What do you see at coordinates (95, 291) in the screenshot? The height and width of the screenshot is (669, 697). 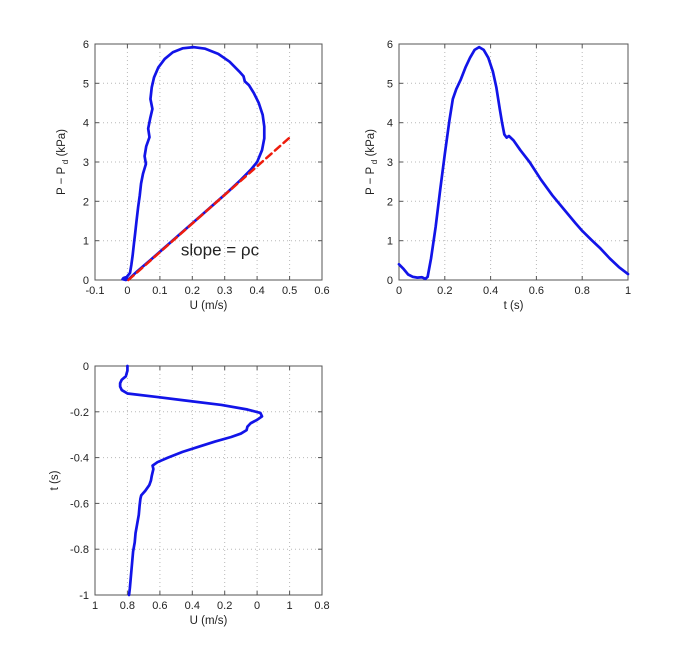 I see `x-tick-label: -0.1` at bounding box center [95, 291].